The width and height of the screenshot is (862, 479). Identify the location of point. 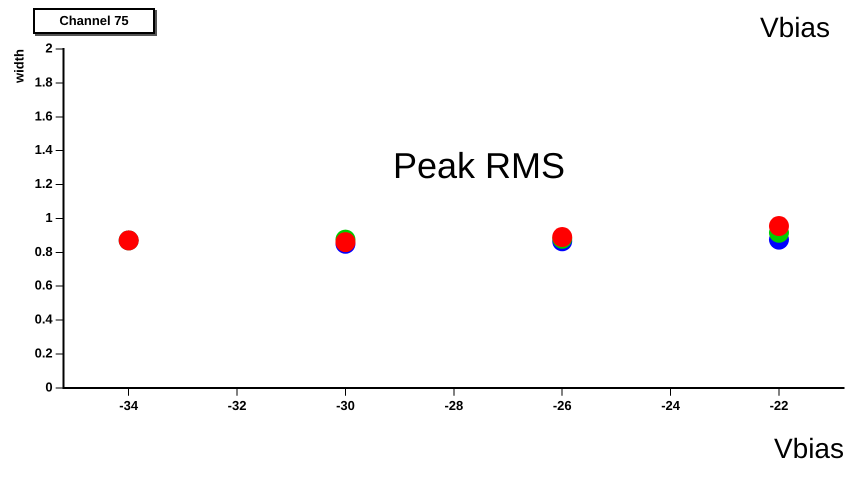
(778, 226).